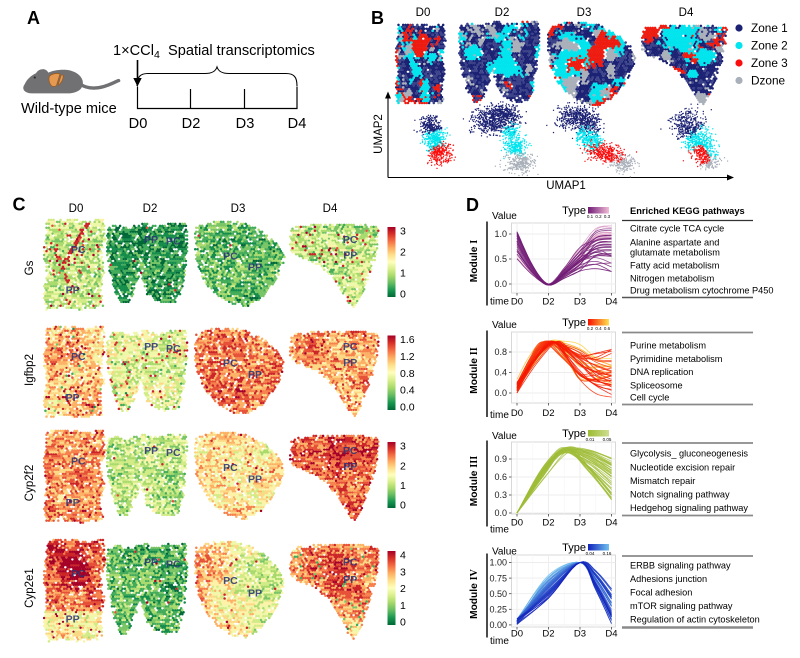 The image size is (800, 658). Describe the element at coordinates (403, 556) in the screenshot. I see `svg-text: 4` at that location.